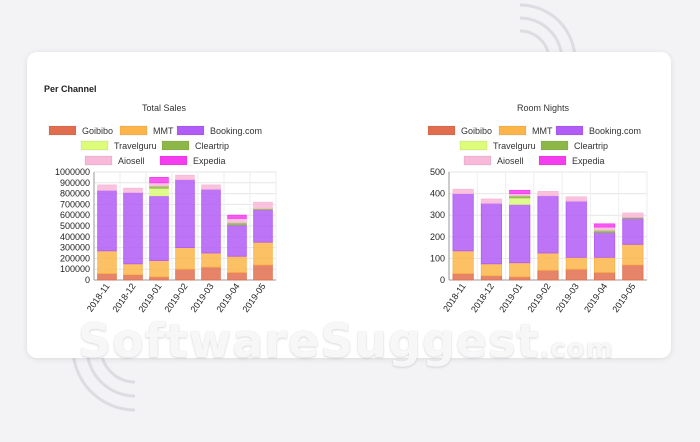 The width and height of the screenshot is (700, 442). What do you see at coordinates (98, 297) in the screenshot?
I see `x-tick-label: 2018-11` at bounding box center [98, 297].